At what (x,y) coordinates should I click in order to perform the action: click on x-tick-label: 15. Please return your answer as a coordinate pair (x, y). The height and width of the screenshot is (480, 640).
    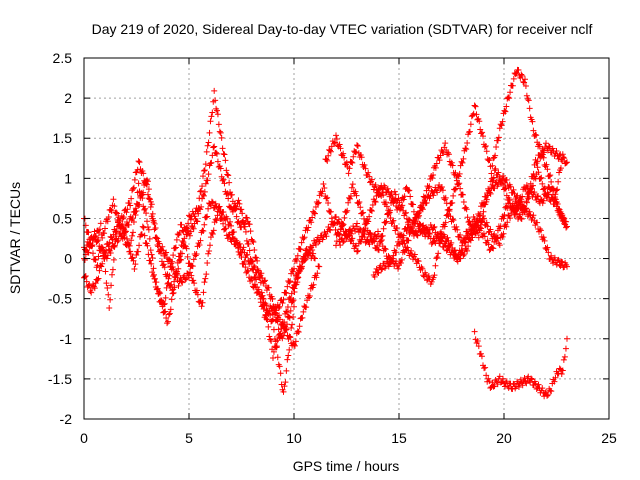
    Looking at the image, I should click on (399, 438).